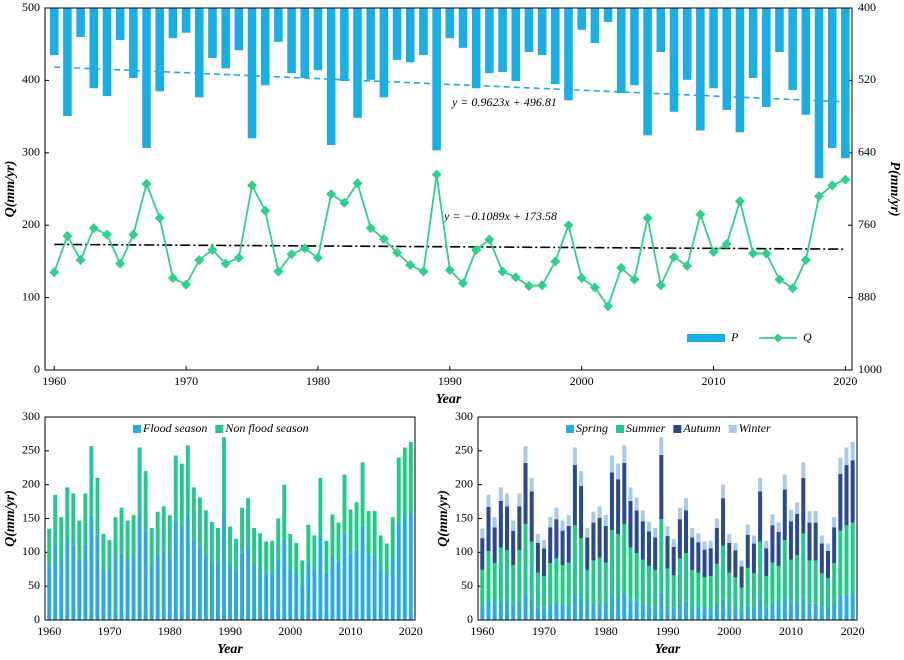 The width and height of the screenshot is (904, 660). Describe the element at coordinates (867, 7) in the screenshot. I see `y2-tick-label: 400` at that location.